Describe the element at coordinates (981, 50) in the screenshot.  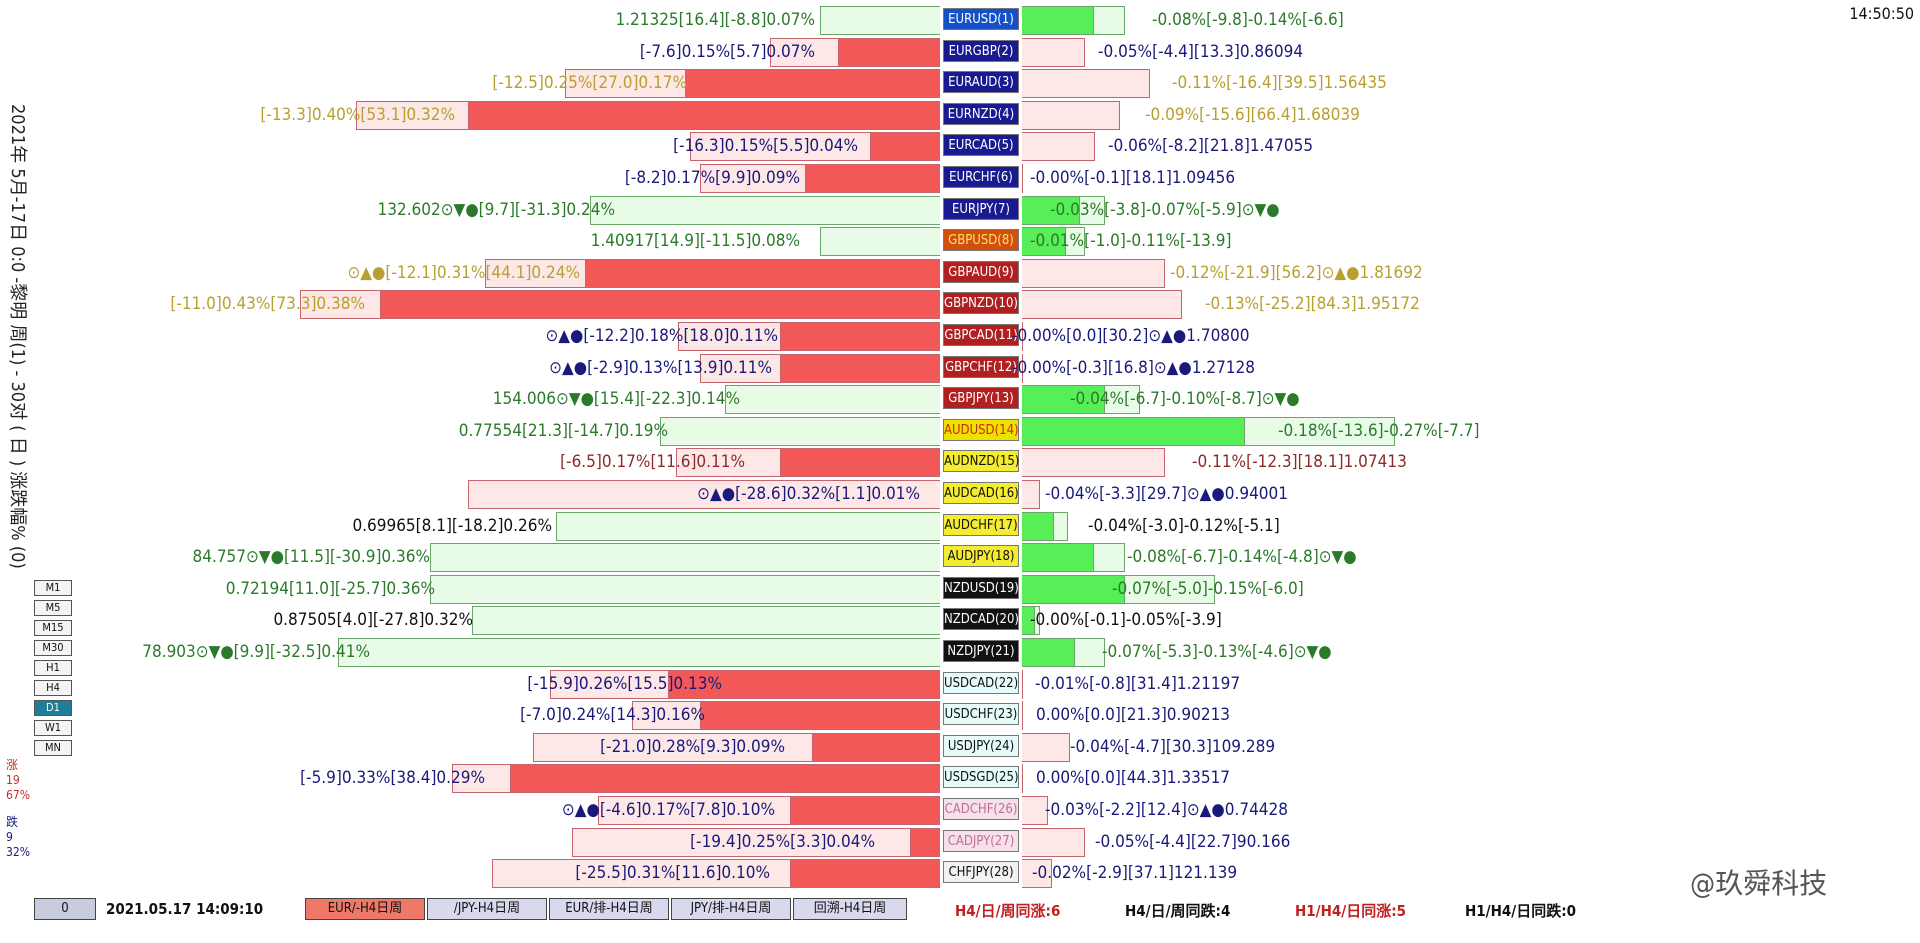
I see `pair-label: EURGBP(2)` at that location.